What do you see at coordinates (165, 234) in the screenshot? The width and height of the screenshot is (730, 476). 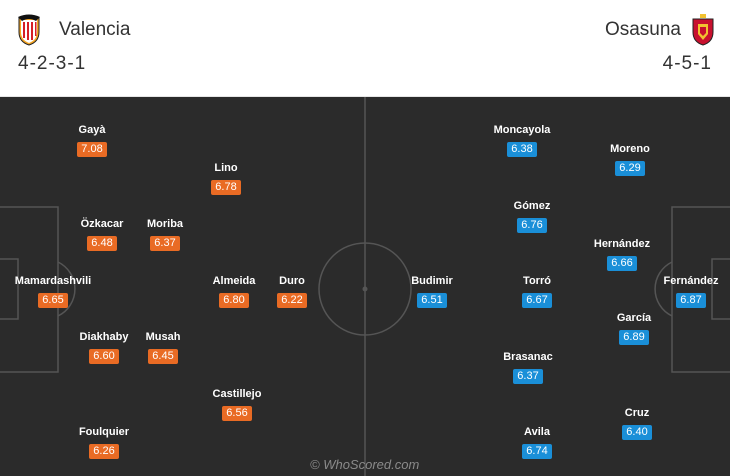 I see `player-moriba: Moriba 6.37` at bounding box center [165, 234].